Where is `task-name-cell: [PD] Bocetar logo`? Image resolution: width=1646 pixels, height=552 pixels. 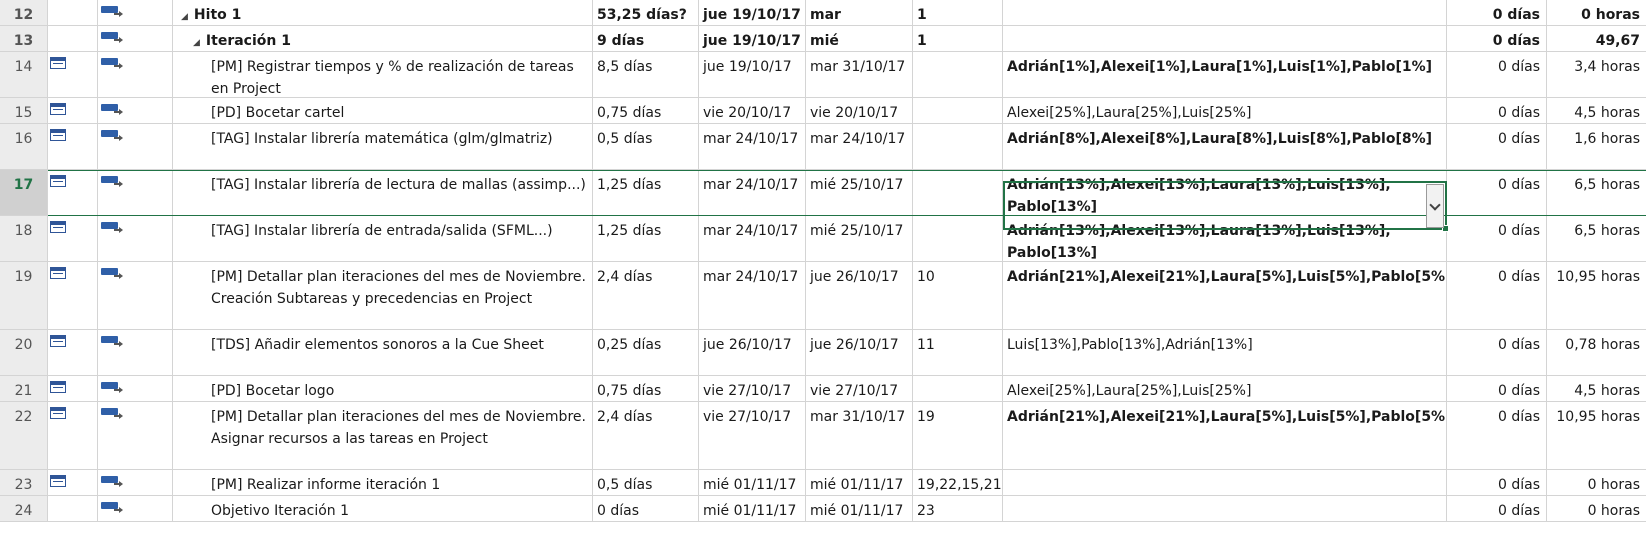 task-name-cell: [PD] Bocetar logo is located at coordinates (383, 388).